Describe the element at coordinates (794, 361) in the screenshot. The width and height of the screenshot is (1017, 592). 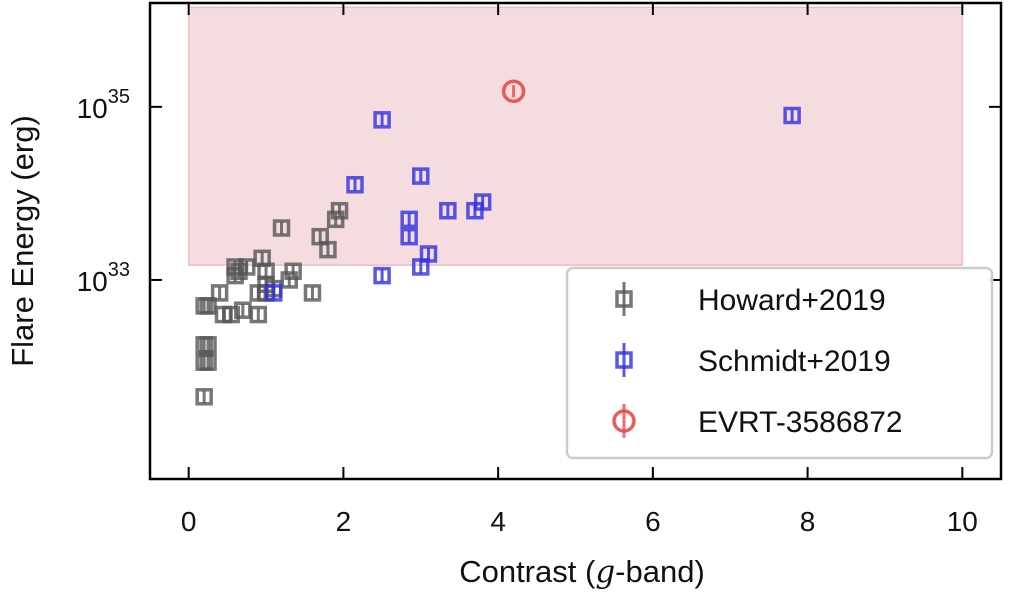
I see `legend-label: Schmidt+2019` at that location.